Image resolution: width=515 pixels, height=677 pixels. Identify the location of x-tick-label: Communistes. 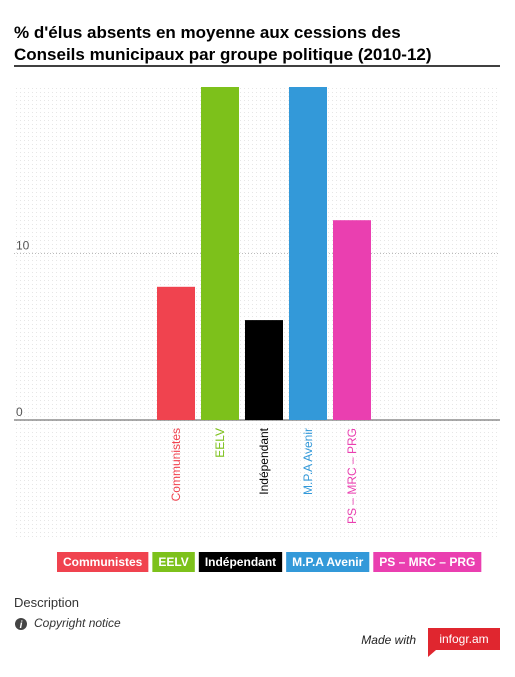
(176, 464).